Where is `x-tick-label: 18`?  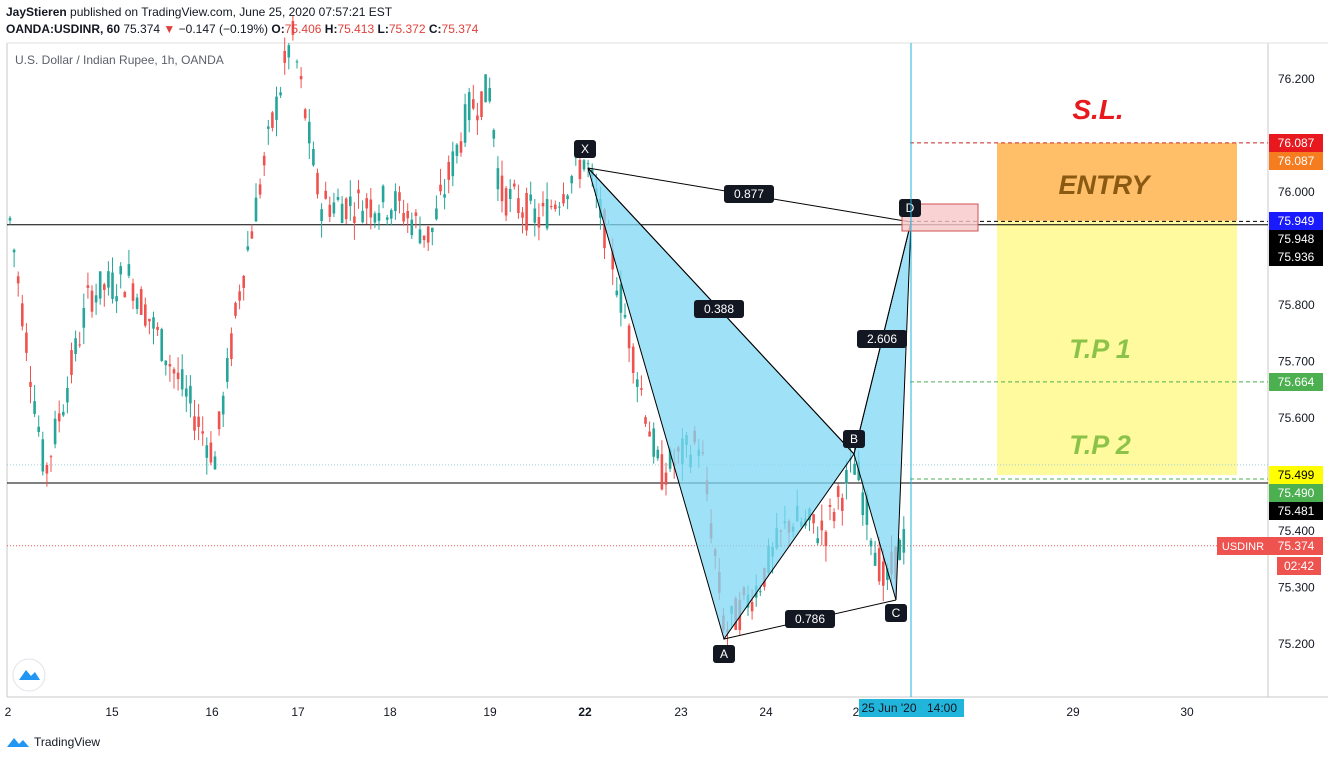 x-tick-label: 18 is located at coordinates (390, 712).